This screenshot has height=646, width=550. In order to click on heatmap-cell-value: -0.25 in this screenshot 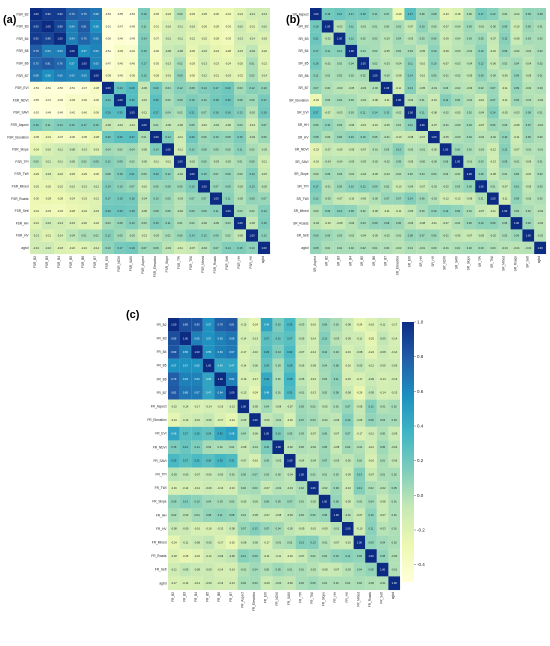, I will do `click(36, 186)`.